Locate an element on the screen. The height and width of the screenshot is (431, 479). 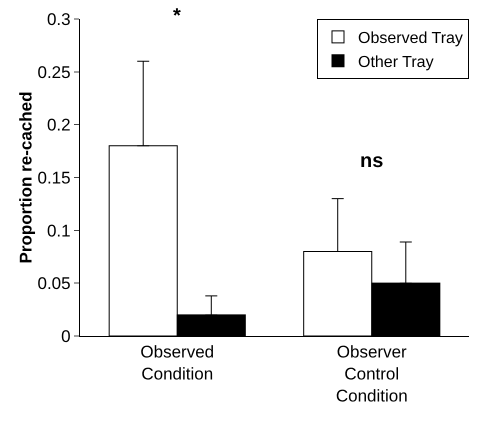
y-tick-label: 0.1 is located at coordinates (58, 230).